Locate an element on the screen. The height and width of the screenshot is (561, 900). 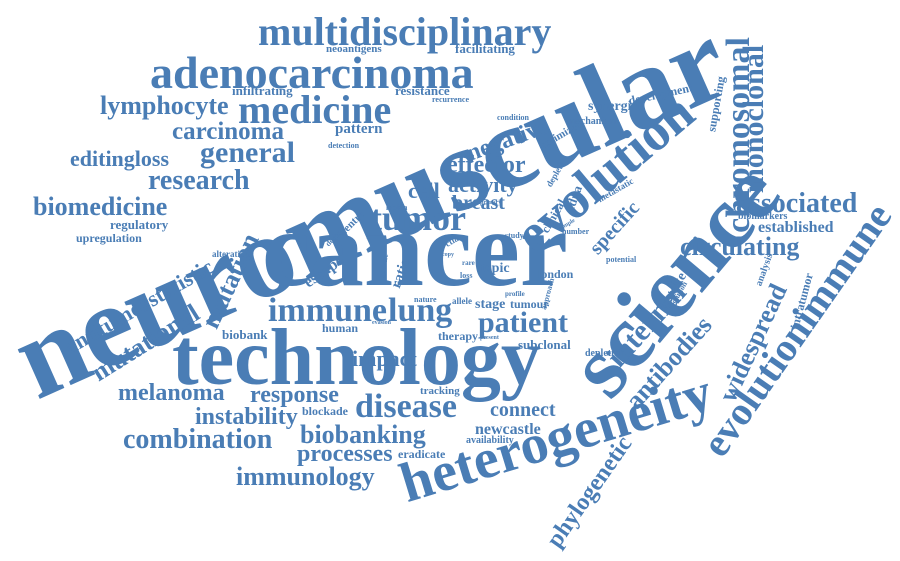
word-biobanking: biobanking is located at coordinates (363, 434).